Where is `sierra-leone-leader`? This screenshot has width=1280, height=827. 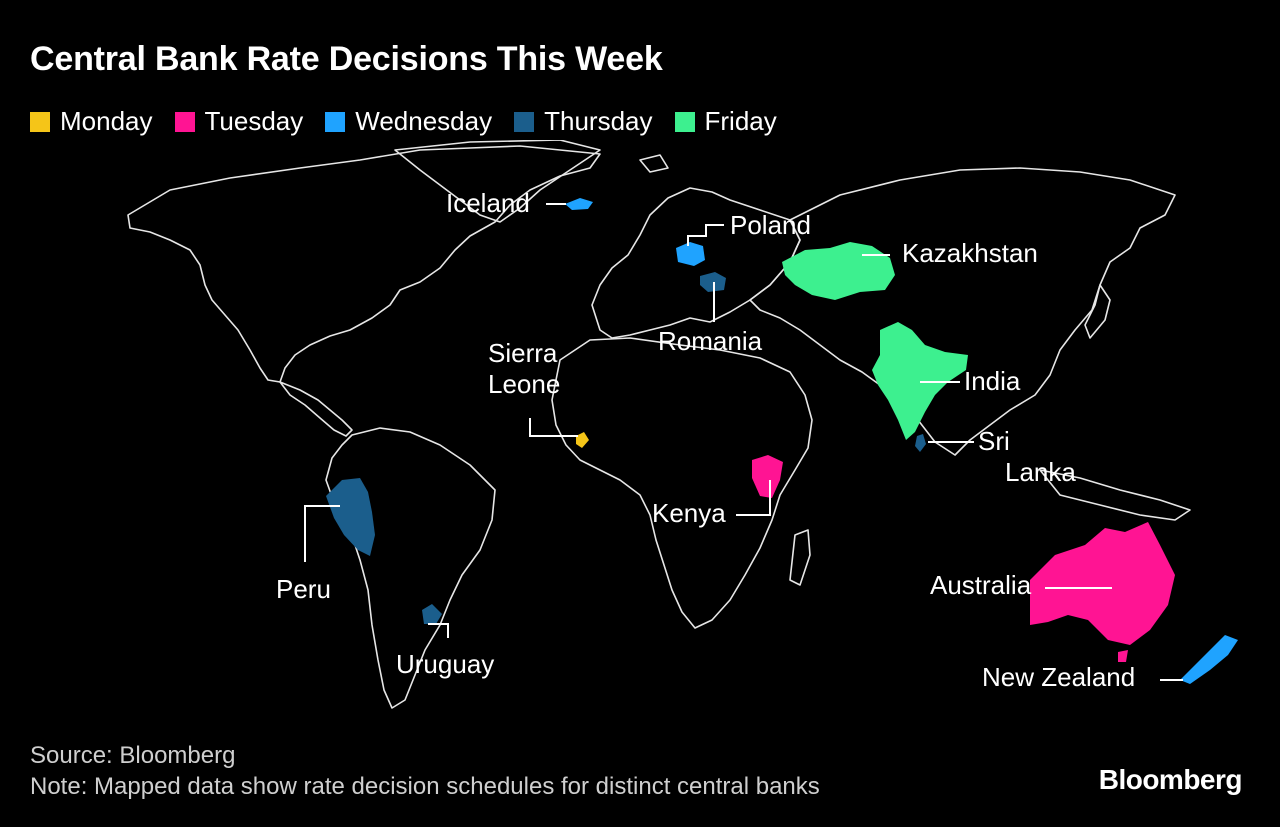 sierra-leone-leader is located at coordinates (553, 427).